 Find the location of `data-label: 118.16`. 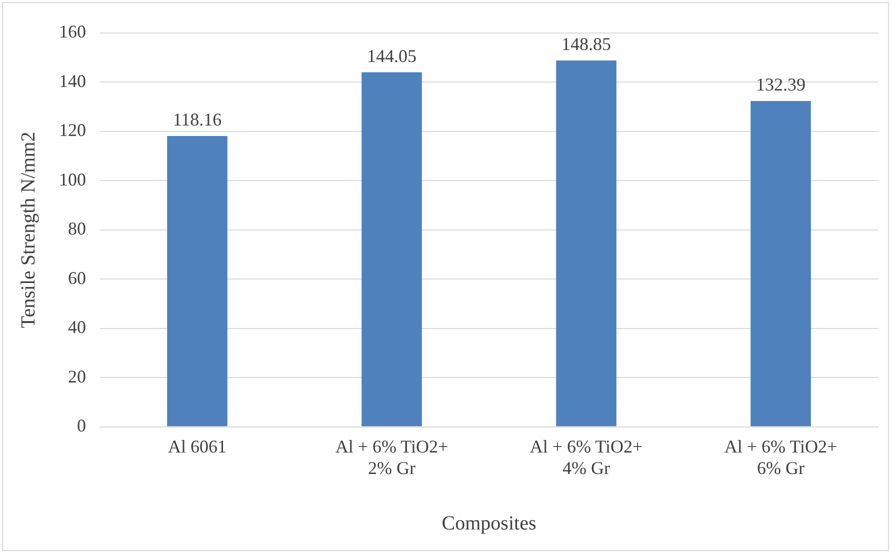

data-label: 118.16 is located at coordinates (197, 120).